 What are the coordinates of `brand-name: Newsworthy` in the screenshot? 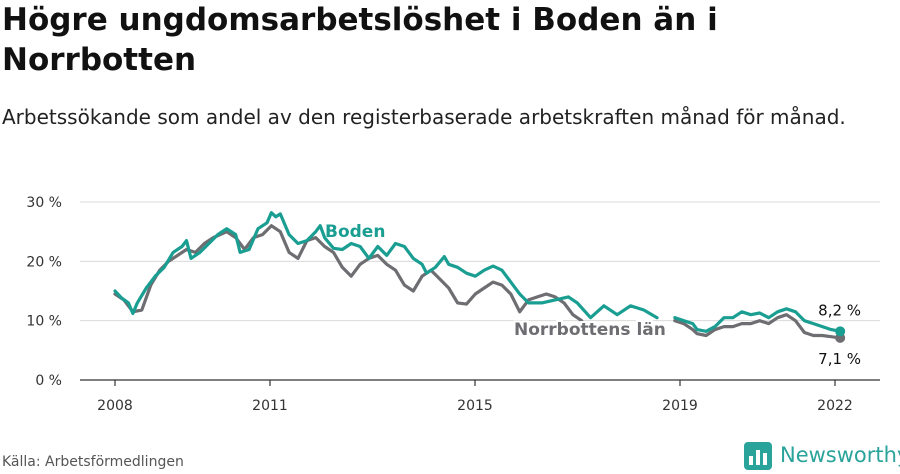 It's located at (840, 455).